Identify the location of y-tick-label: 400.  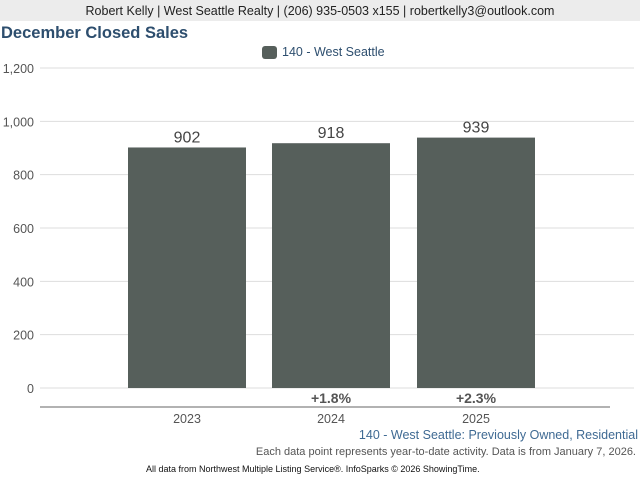
(23, 282).